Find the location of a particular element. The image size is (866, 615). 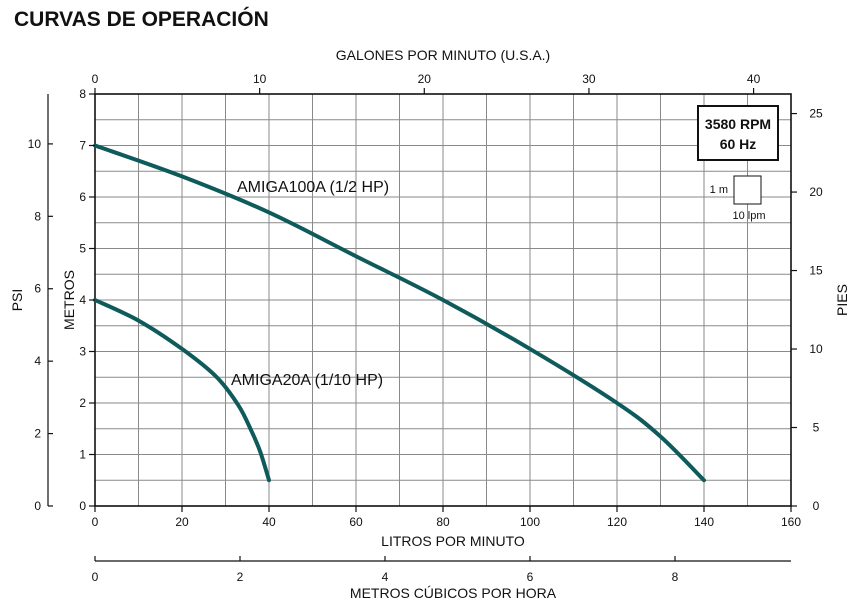

pies-tick-label: 15 is located at coordinates (816, 271).